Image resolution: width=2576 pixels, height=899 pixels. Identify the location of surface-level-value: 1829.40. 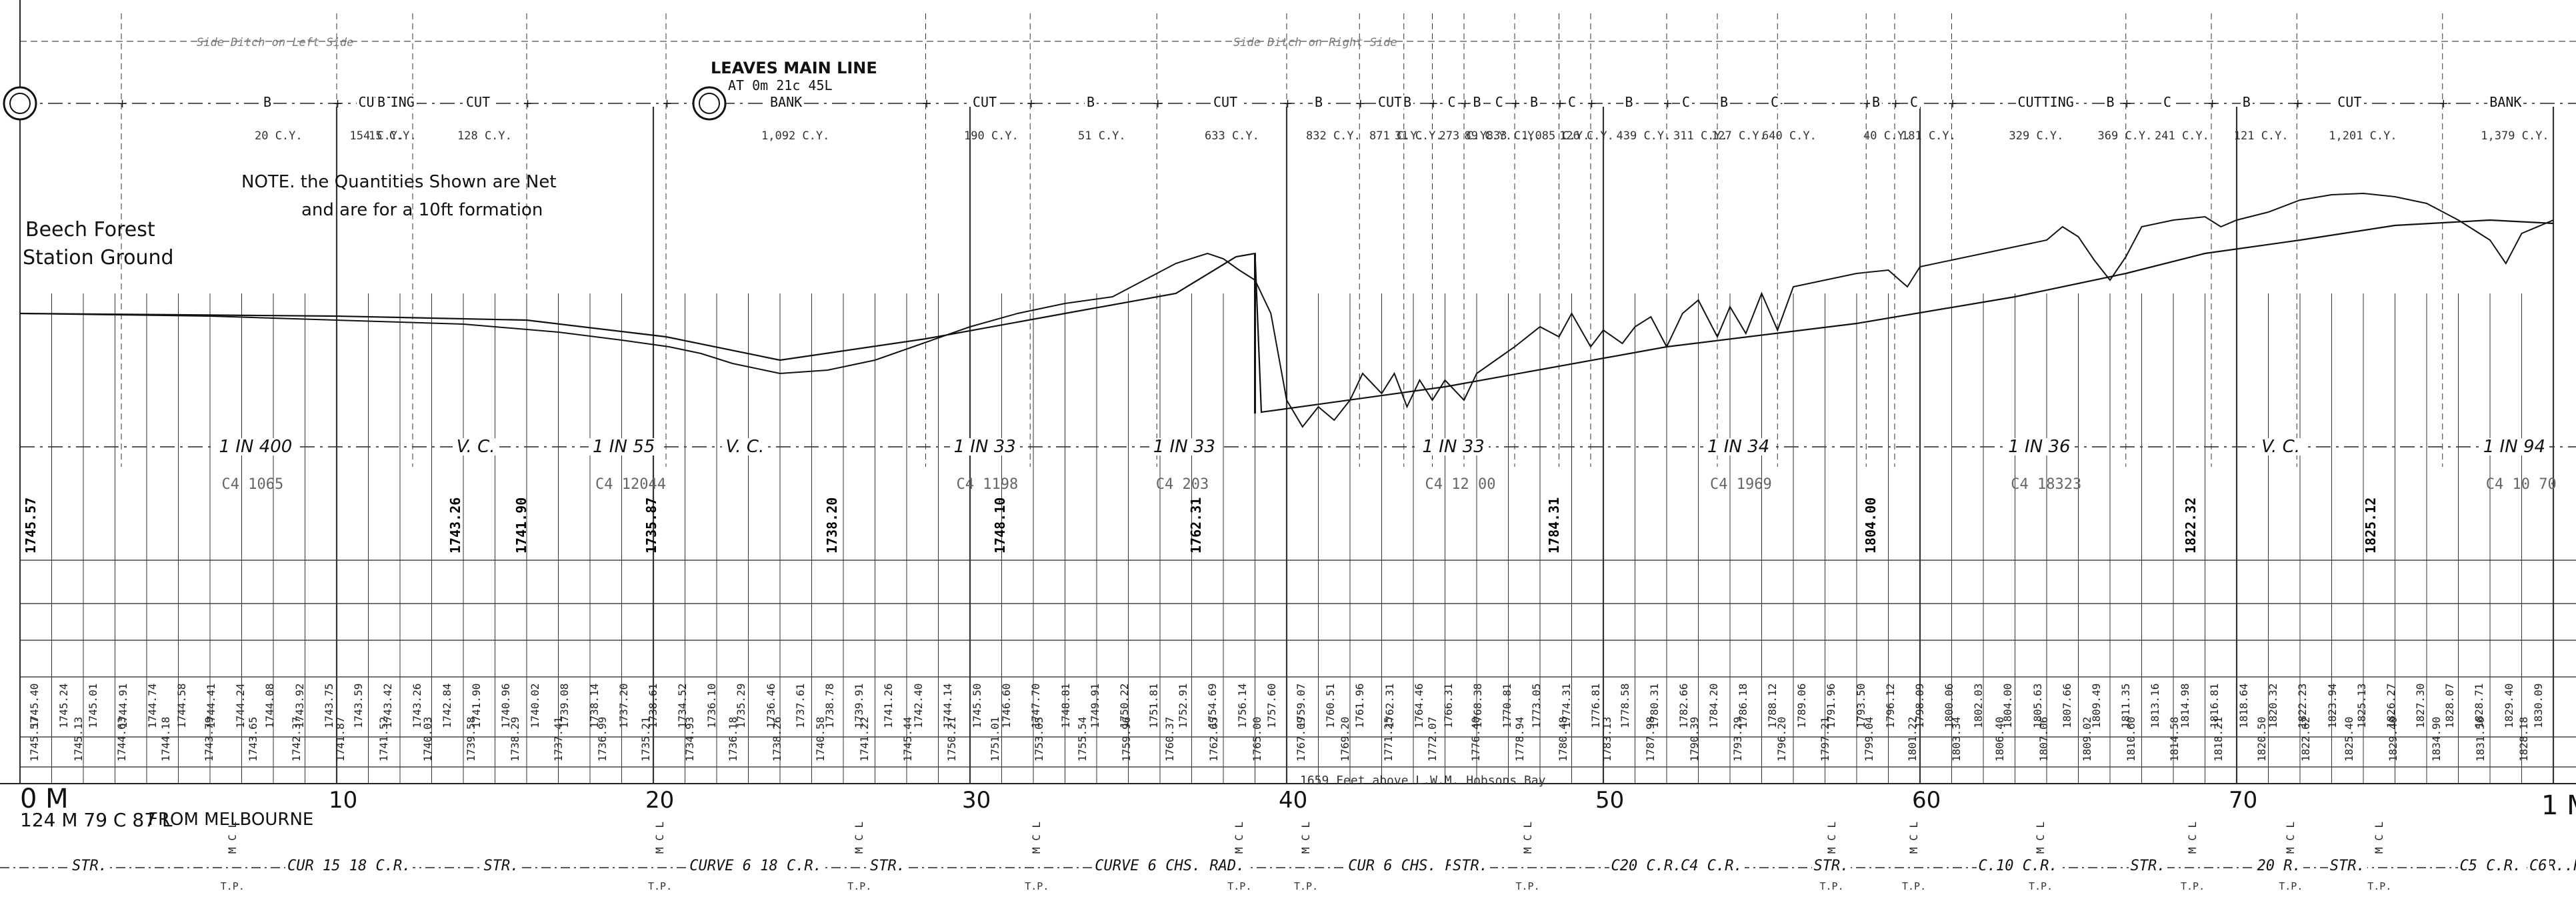
(2392, 739).